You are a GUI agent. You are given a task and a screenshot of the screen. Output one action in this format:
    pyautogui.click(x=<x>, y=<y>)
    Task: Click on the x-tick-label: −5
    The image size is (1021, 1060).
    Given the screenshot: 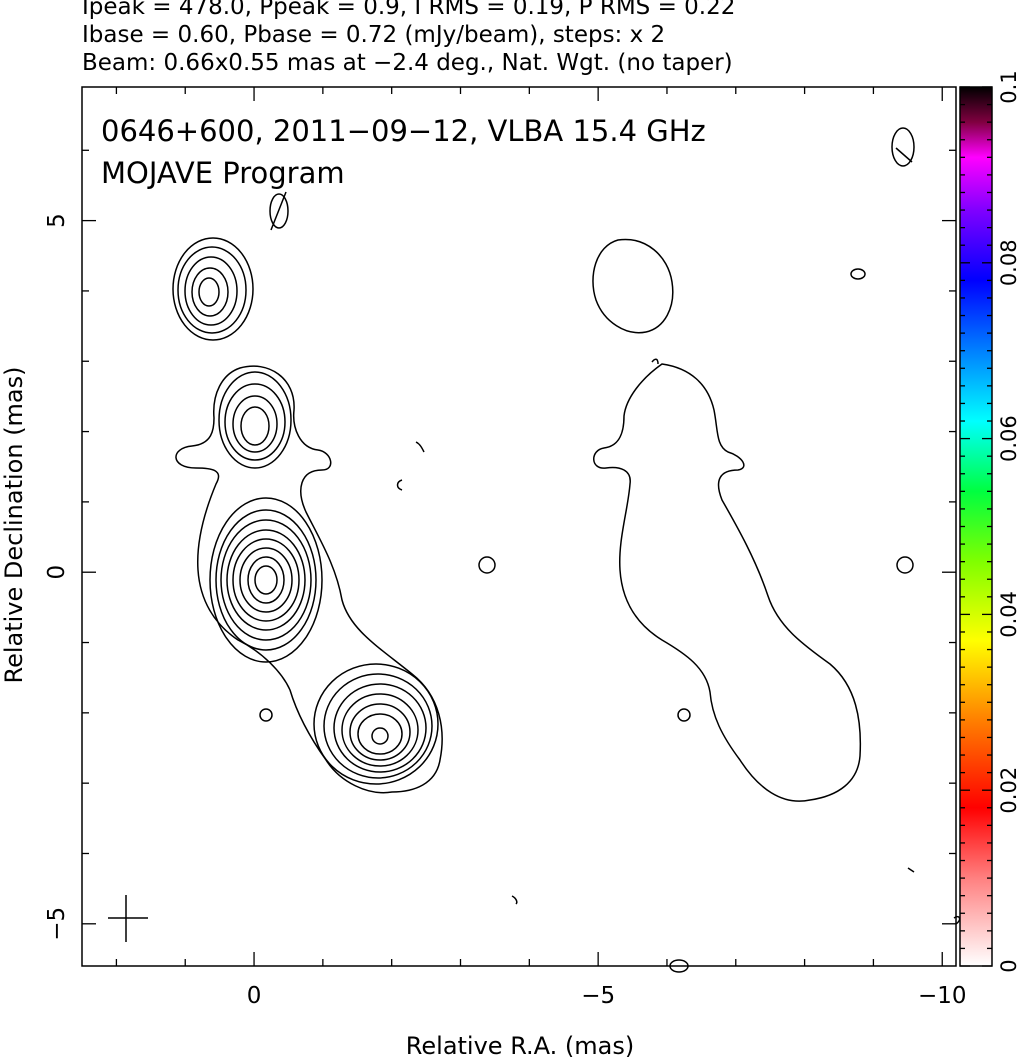 What is the action you would take?
    pyautogui.click(x=598, y=996)
    